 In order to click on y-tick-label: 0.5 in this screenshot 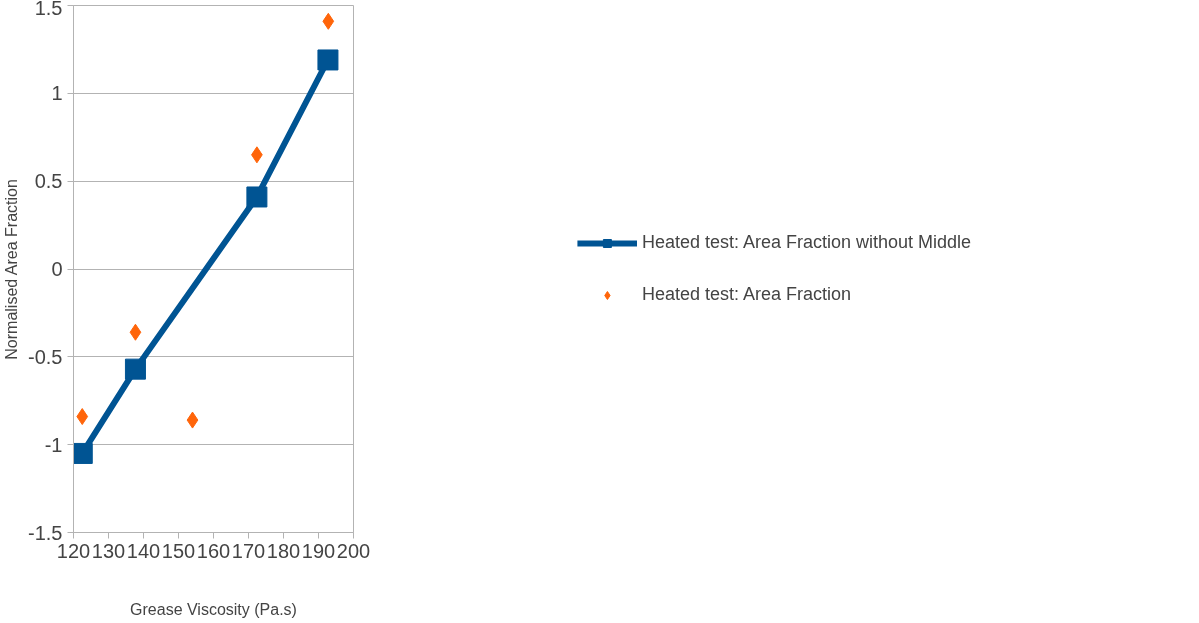, I will do `click(48, 181)`.